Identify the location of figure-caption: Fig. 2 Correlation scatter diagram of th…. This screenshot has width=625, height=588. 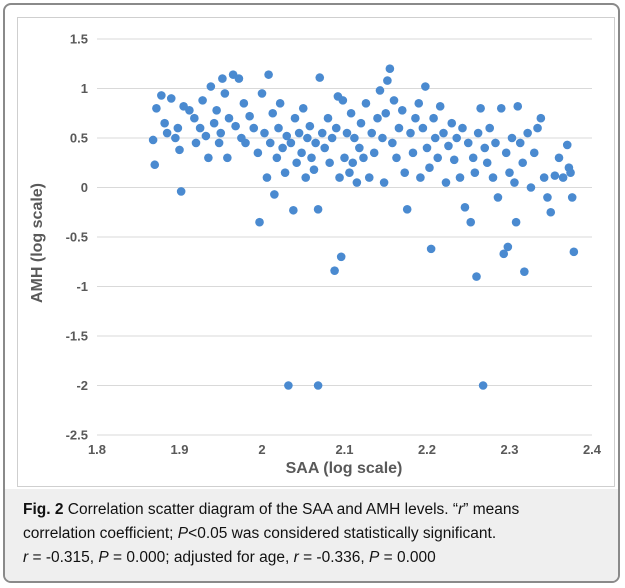
(315, 534).